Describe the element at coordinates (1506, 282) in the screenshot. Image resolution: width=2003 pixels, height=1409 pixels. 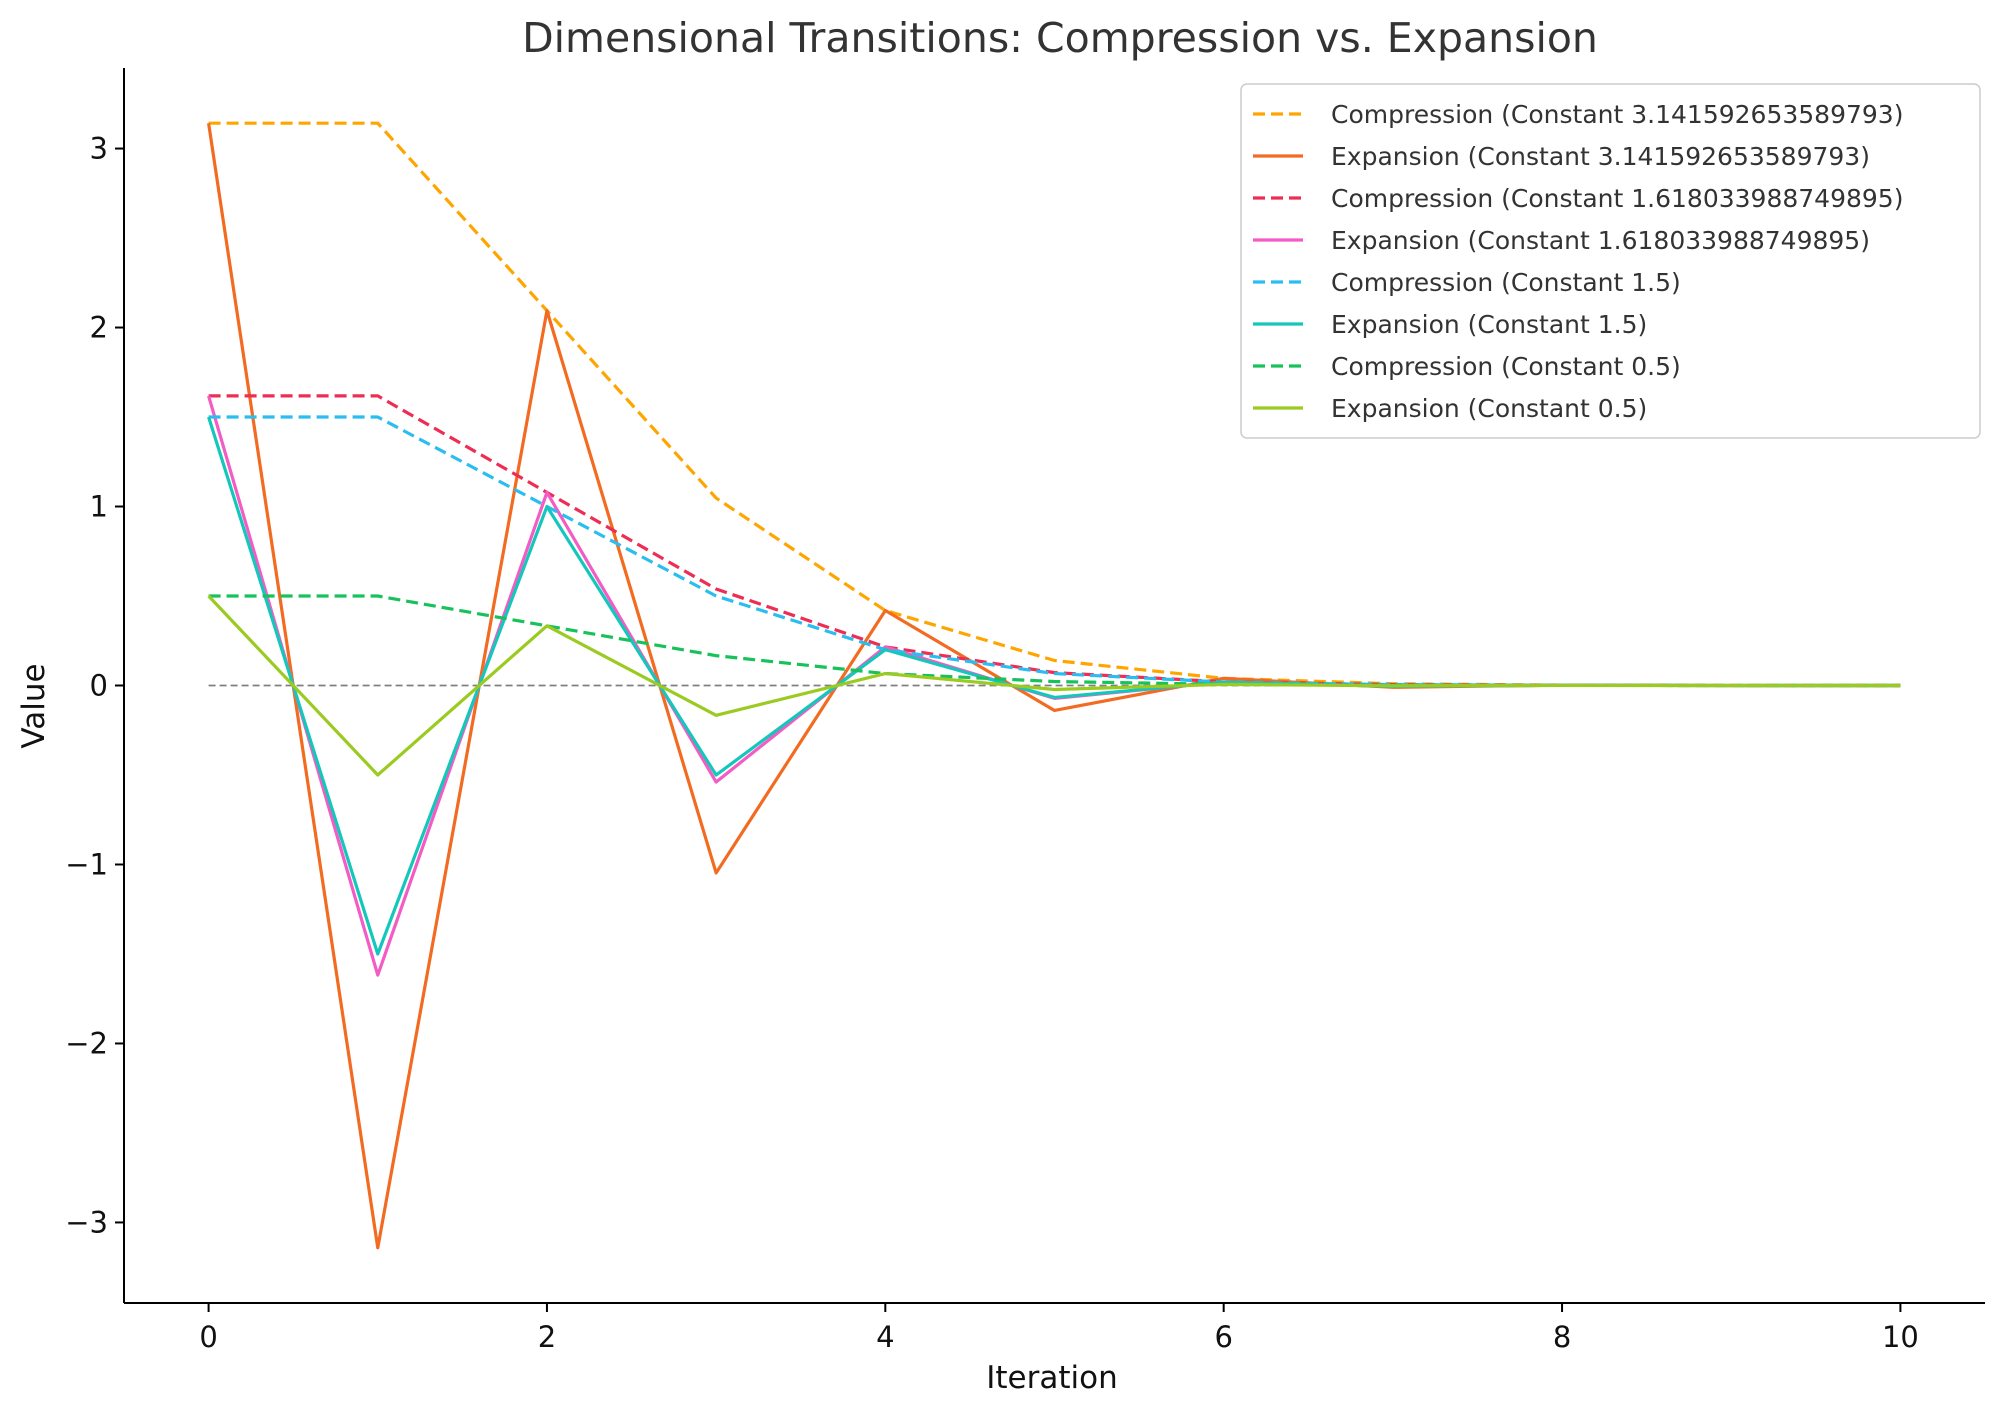
I see `legend-label-5: Compression (Constant 1.5)` at that location.